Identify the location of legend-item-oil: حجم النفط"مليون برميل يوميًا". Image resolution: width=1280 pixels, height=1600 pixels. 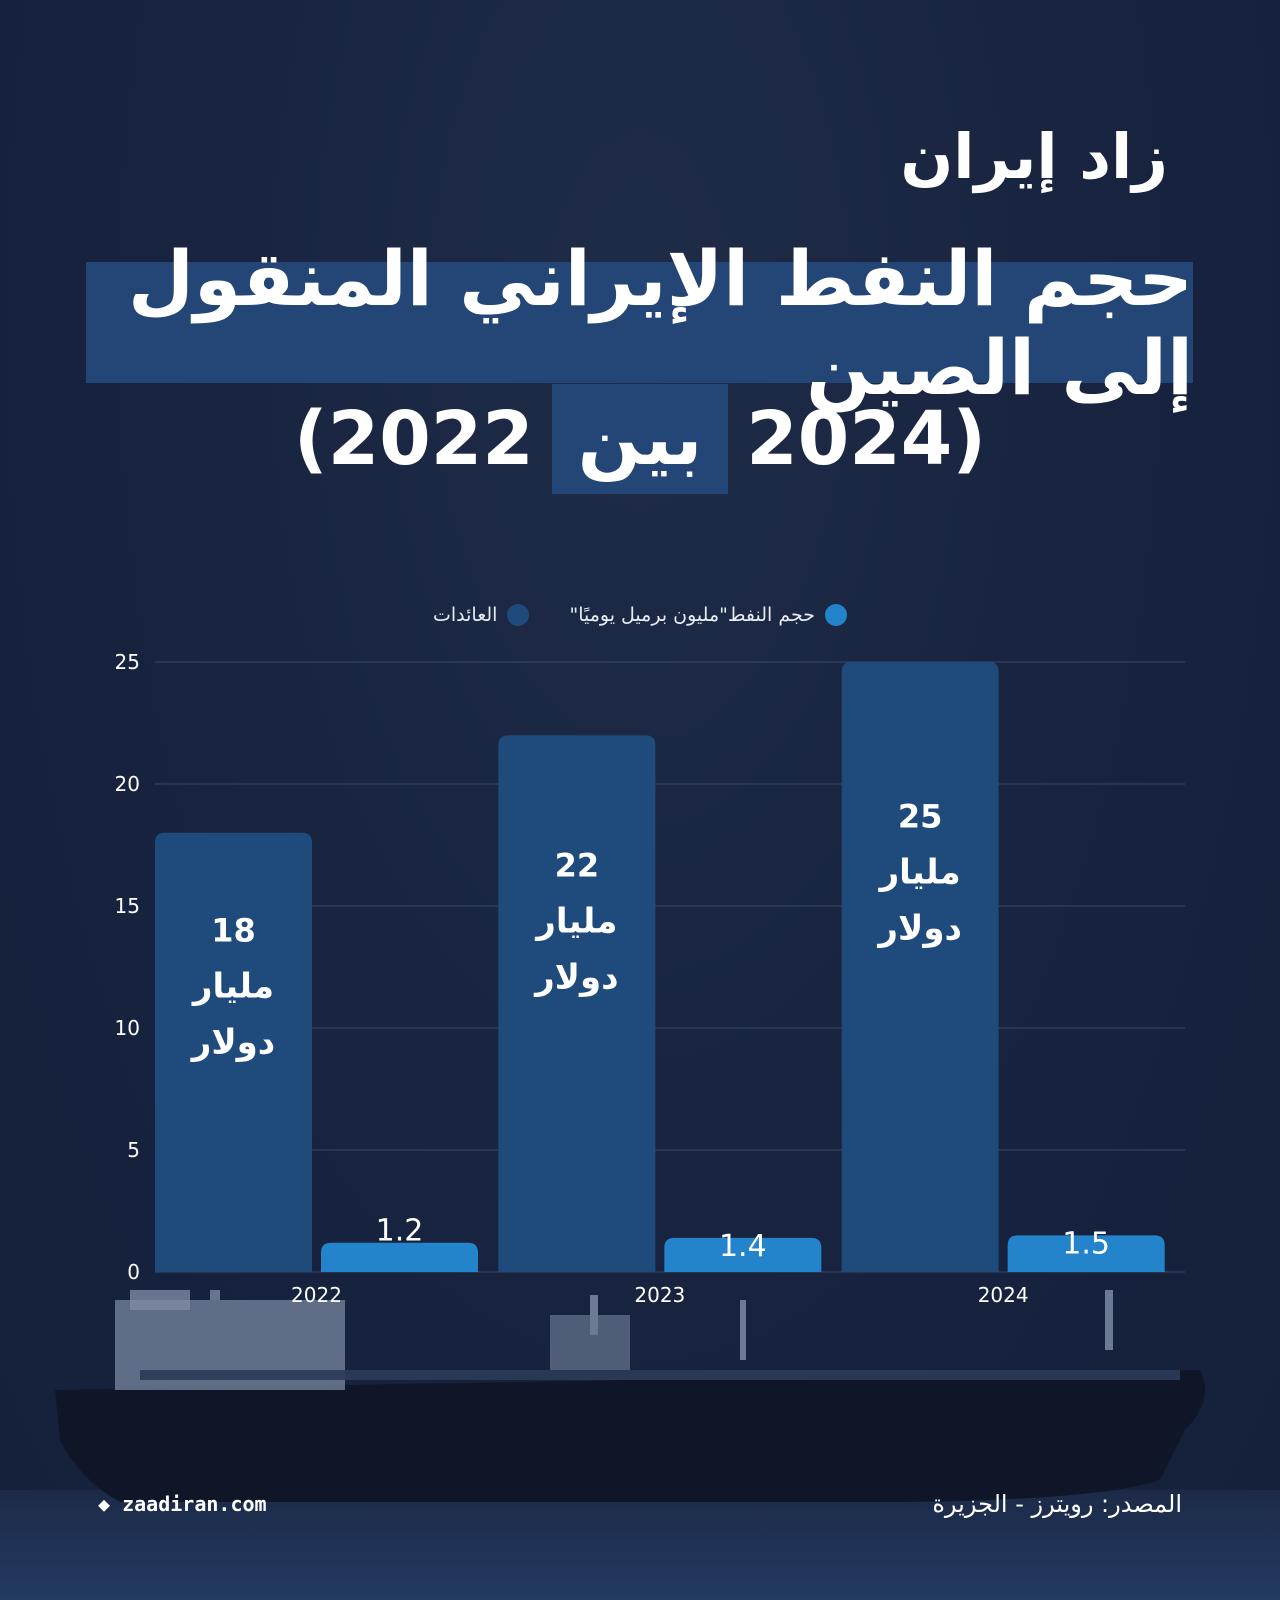
(708, 615).